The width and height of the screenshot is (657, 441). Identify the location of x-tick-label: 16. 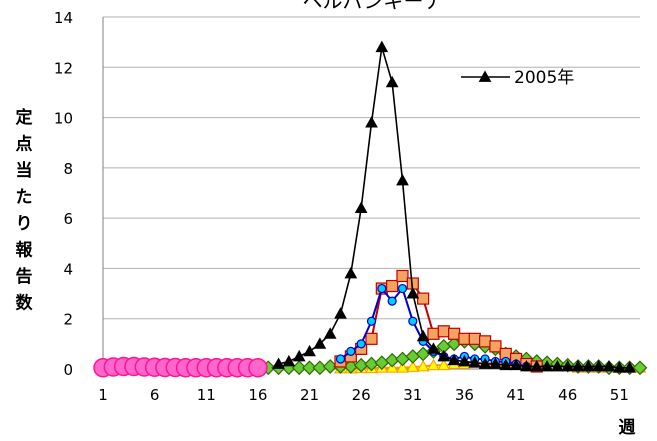
(257, 395).